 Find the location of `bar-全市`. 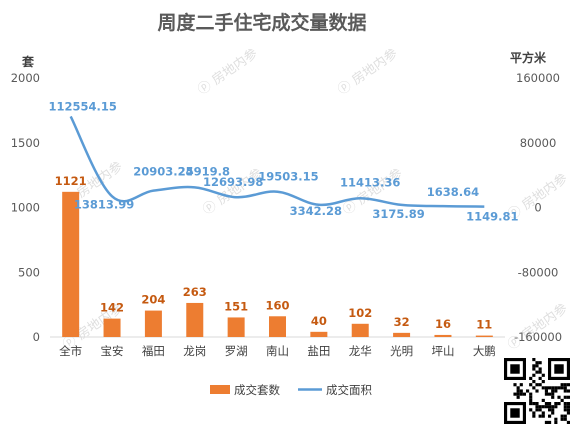

bar-全市 is located at coordinates (71, 264).